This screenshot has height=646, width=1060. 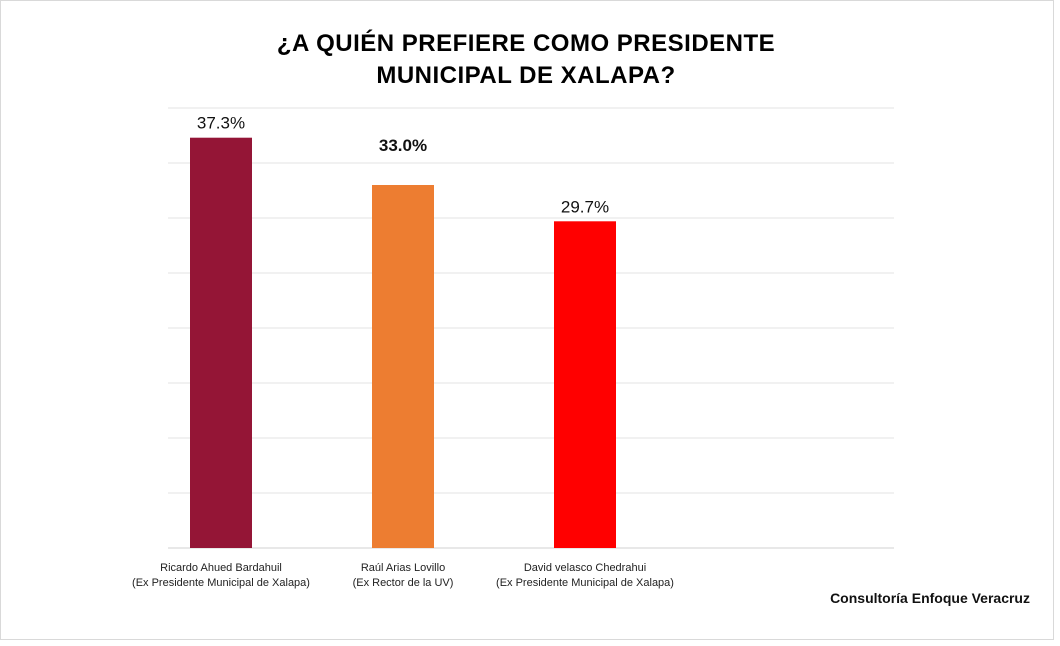 What do you see at coordinates (585, 583) in the screenshot?
I see `category-note-3: (Ex Presidente Municipal de Xalapa)` at bounding box center [585, 583].